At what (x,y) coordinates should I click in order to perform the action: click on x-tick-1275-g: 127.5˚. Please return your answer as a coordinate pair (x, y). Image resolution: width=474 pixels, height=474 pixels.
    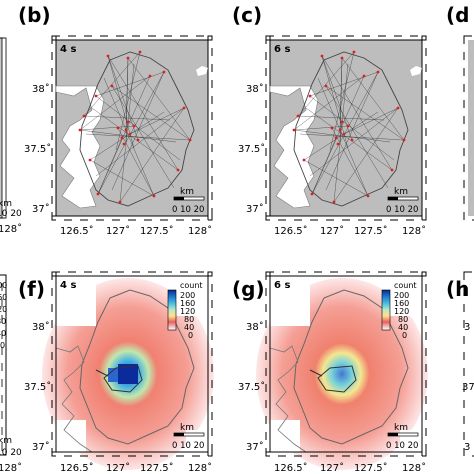
    Looking at the image, I should click on (371, 468).